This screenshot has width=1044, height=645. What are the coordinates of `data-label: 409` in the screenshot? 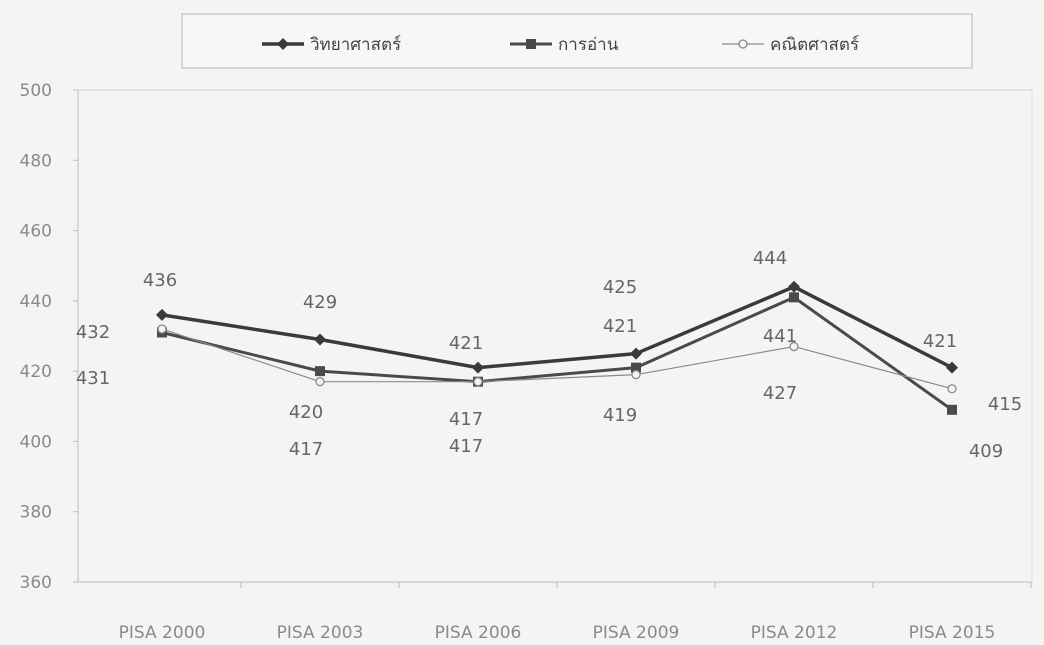 It's located at (986, 451).